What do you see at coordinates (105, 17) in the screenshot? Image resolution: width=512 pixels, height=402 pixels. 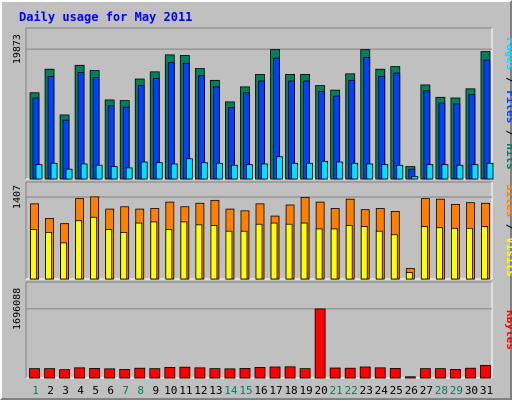 I see `chart-title: Daily usage for May 2011` at bounding box center [105, 17].